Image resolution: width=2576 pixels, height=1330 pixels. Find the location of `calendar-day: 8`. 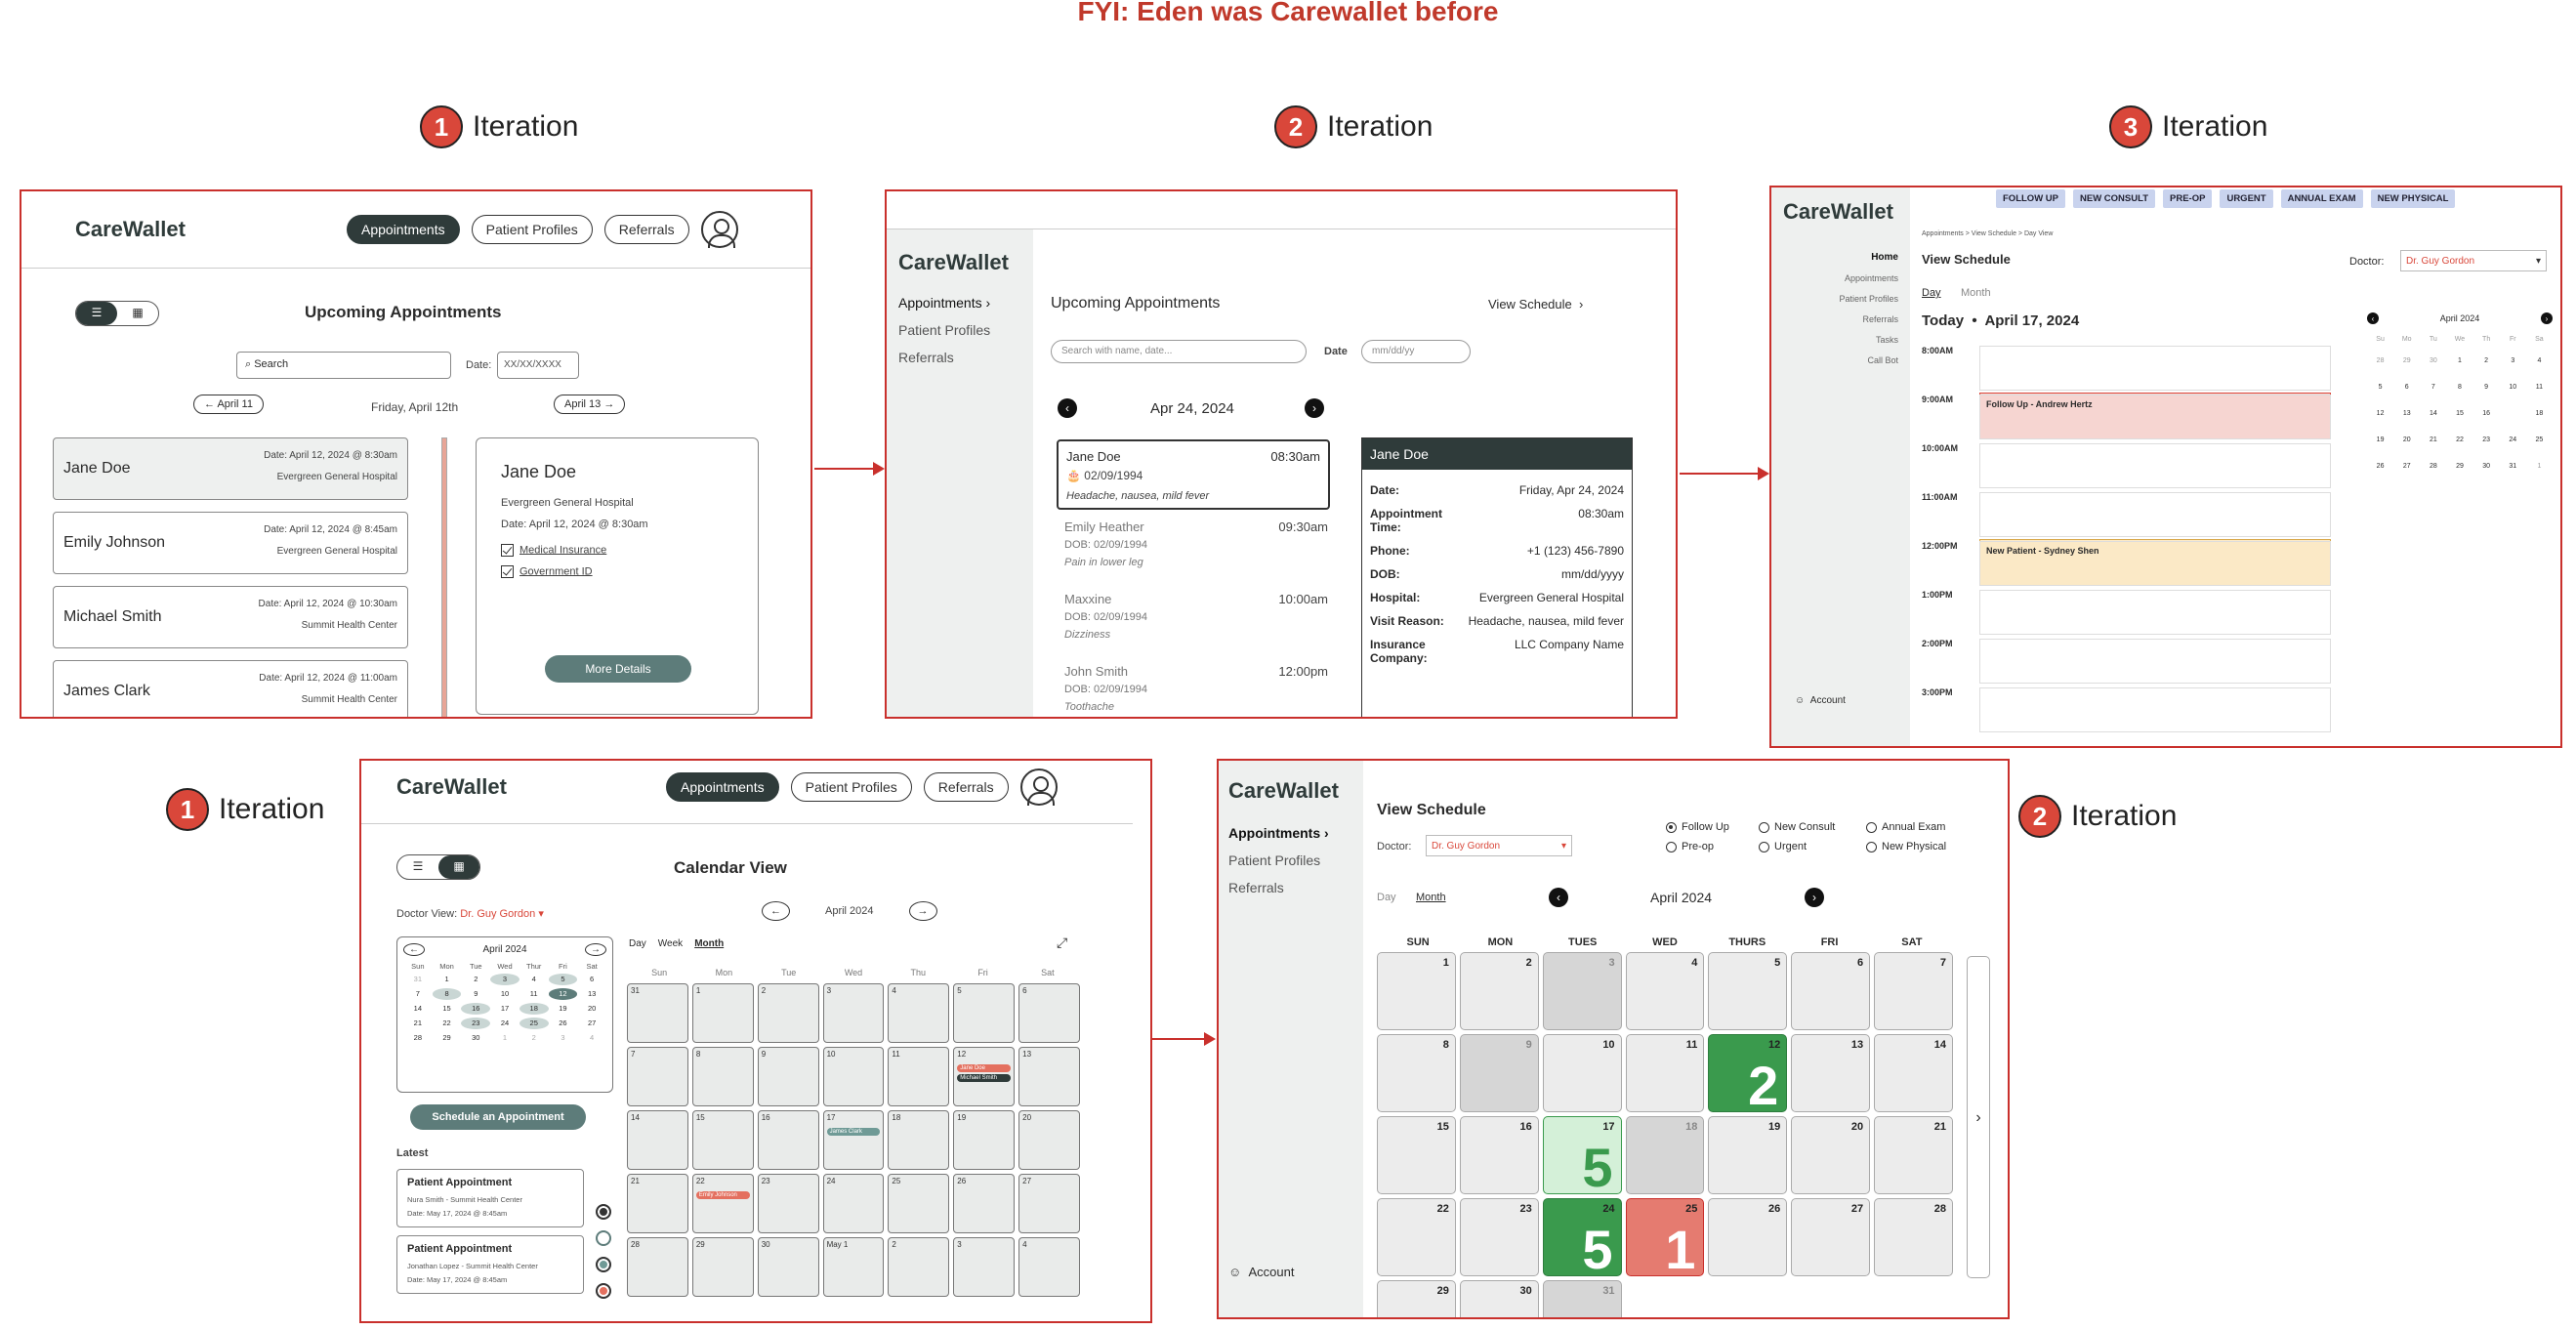

calendar-day: 8 is located at coordinates (1416, 1073).